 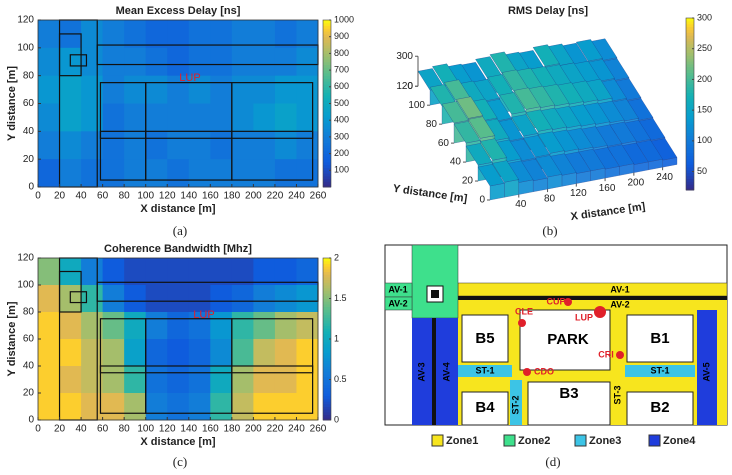 I want to click on x-tick-label: 0, so click(x=38, y=196).